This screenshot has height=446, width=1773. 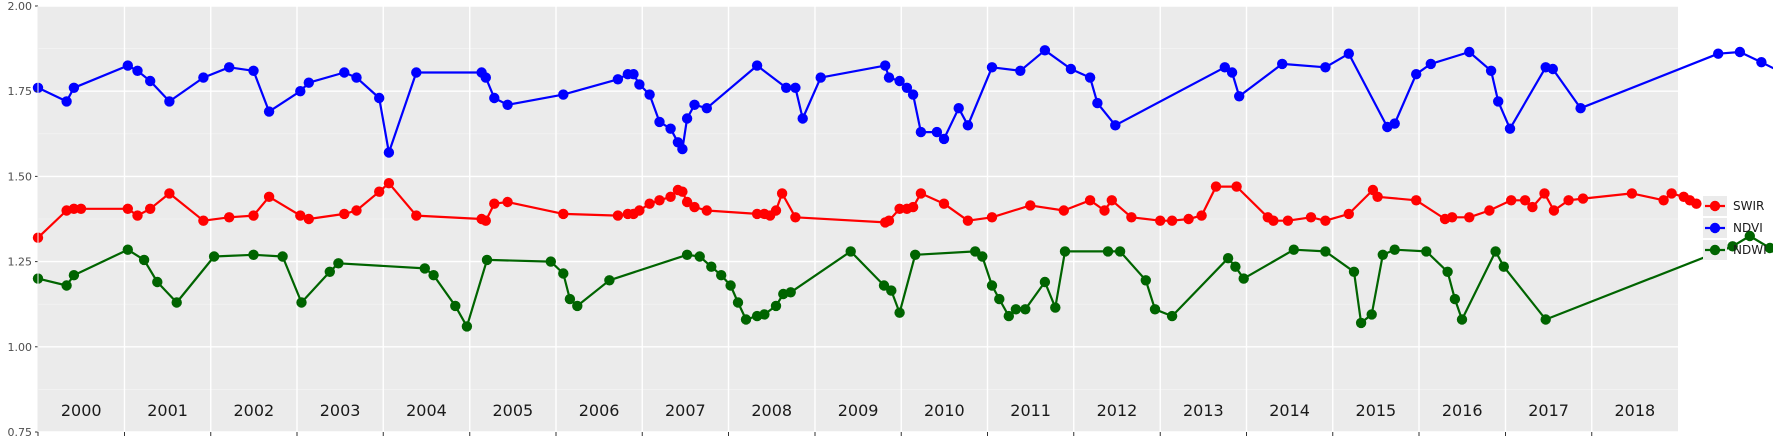 I want to click on y-tick-label: 1.75, so click(x=20, y=91).